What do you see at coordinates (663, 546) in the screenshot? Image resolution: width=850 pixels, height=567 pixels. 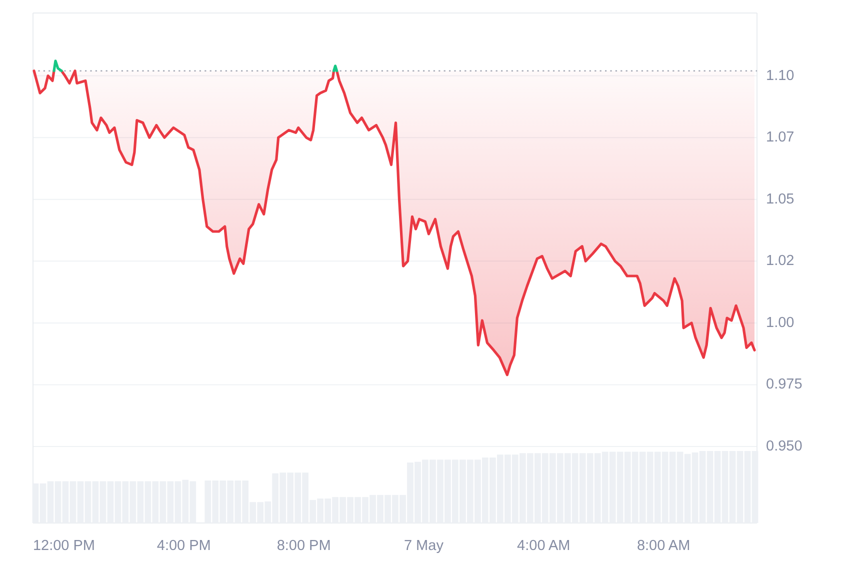 I see `x-tick-label: 8:00 AM` at bounding box center [663, 546].